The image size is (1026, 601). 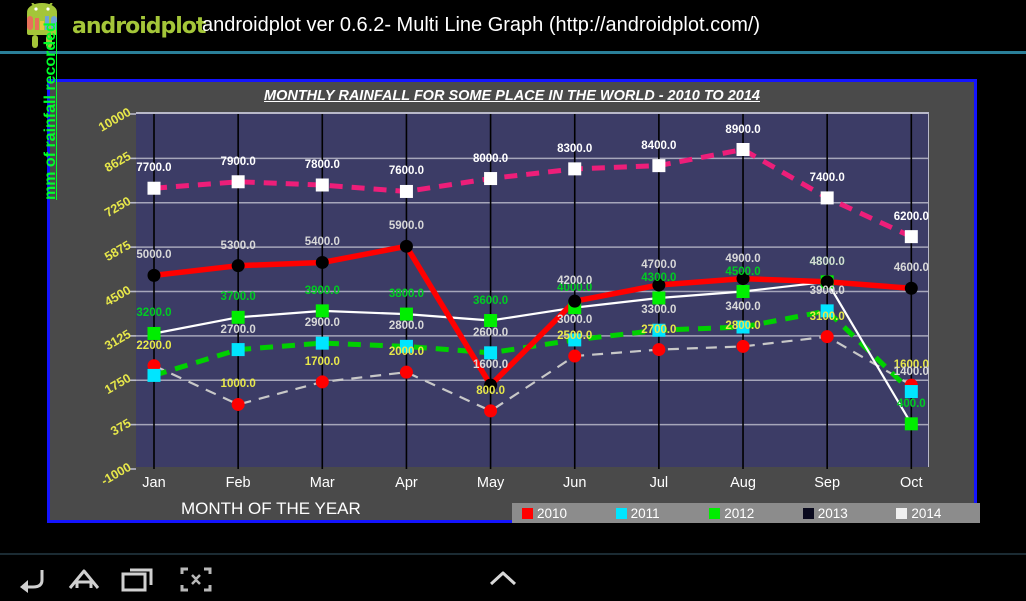 I want to click on androidplot-wordmark: androidplot, so click(x=139, y=26).